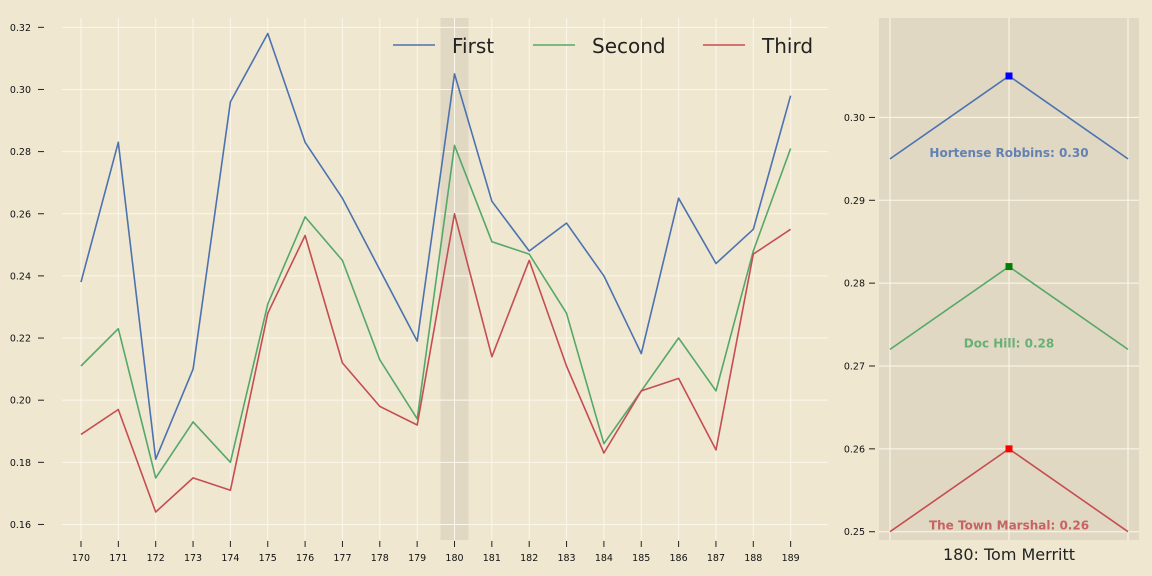  What do you see at coordinates (473, 46) in the screenshot?
I see `legend-label-first: First` at bounding box center [473, 46].